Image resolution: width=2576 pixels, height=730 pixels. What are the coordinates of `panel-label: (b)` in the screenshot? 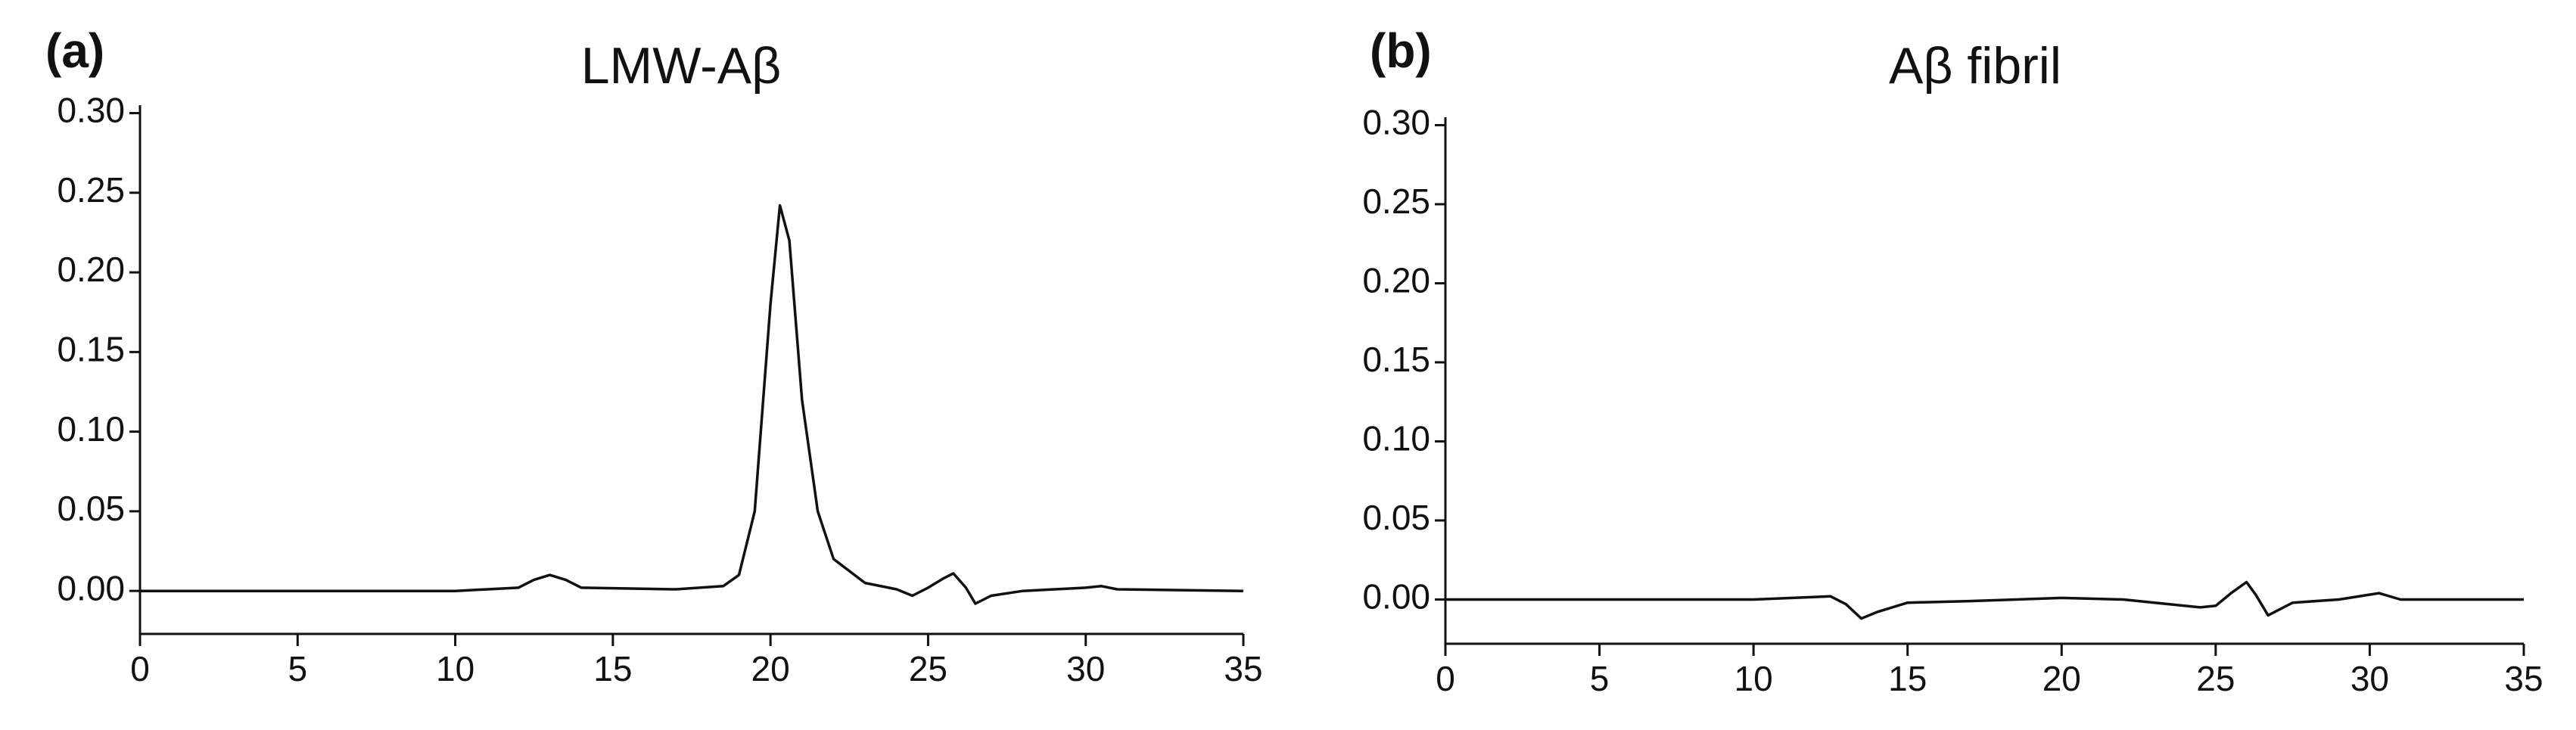 It's located at (1401, 50).